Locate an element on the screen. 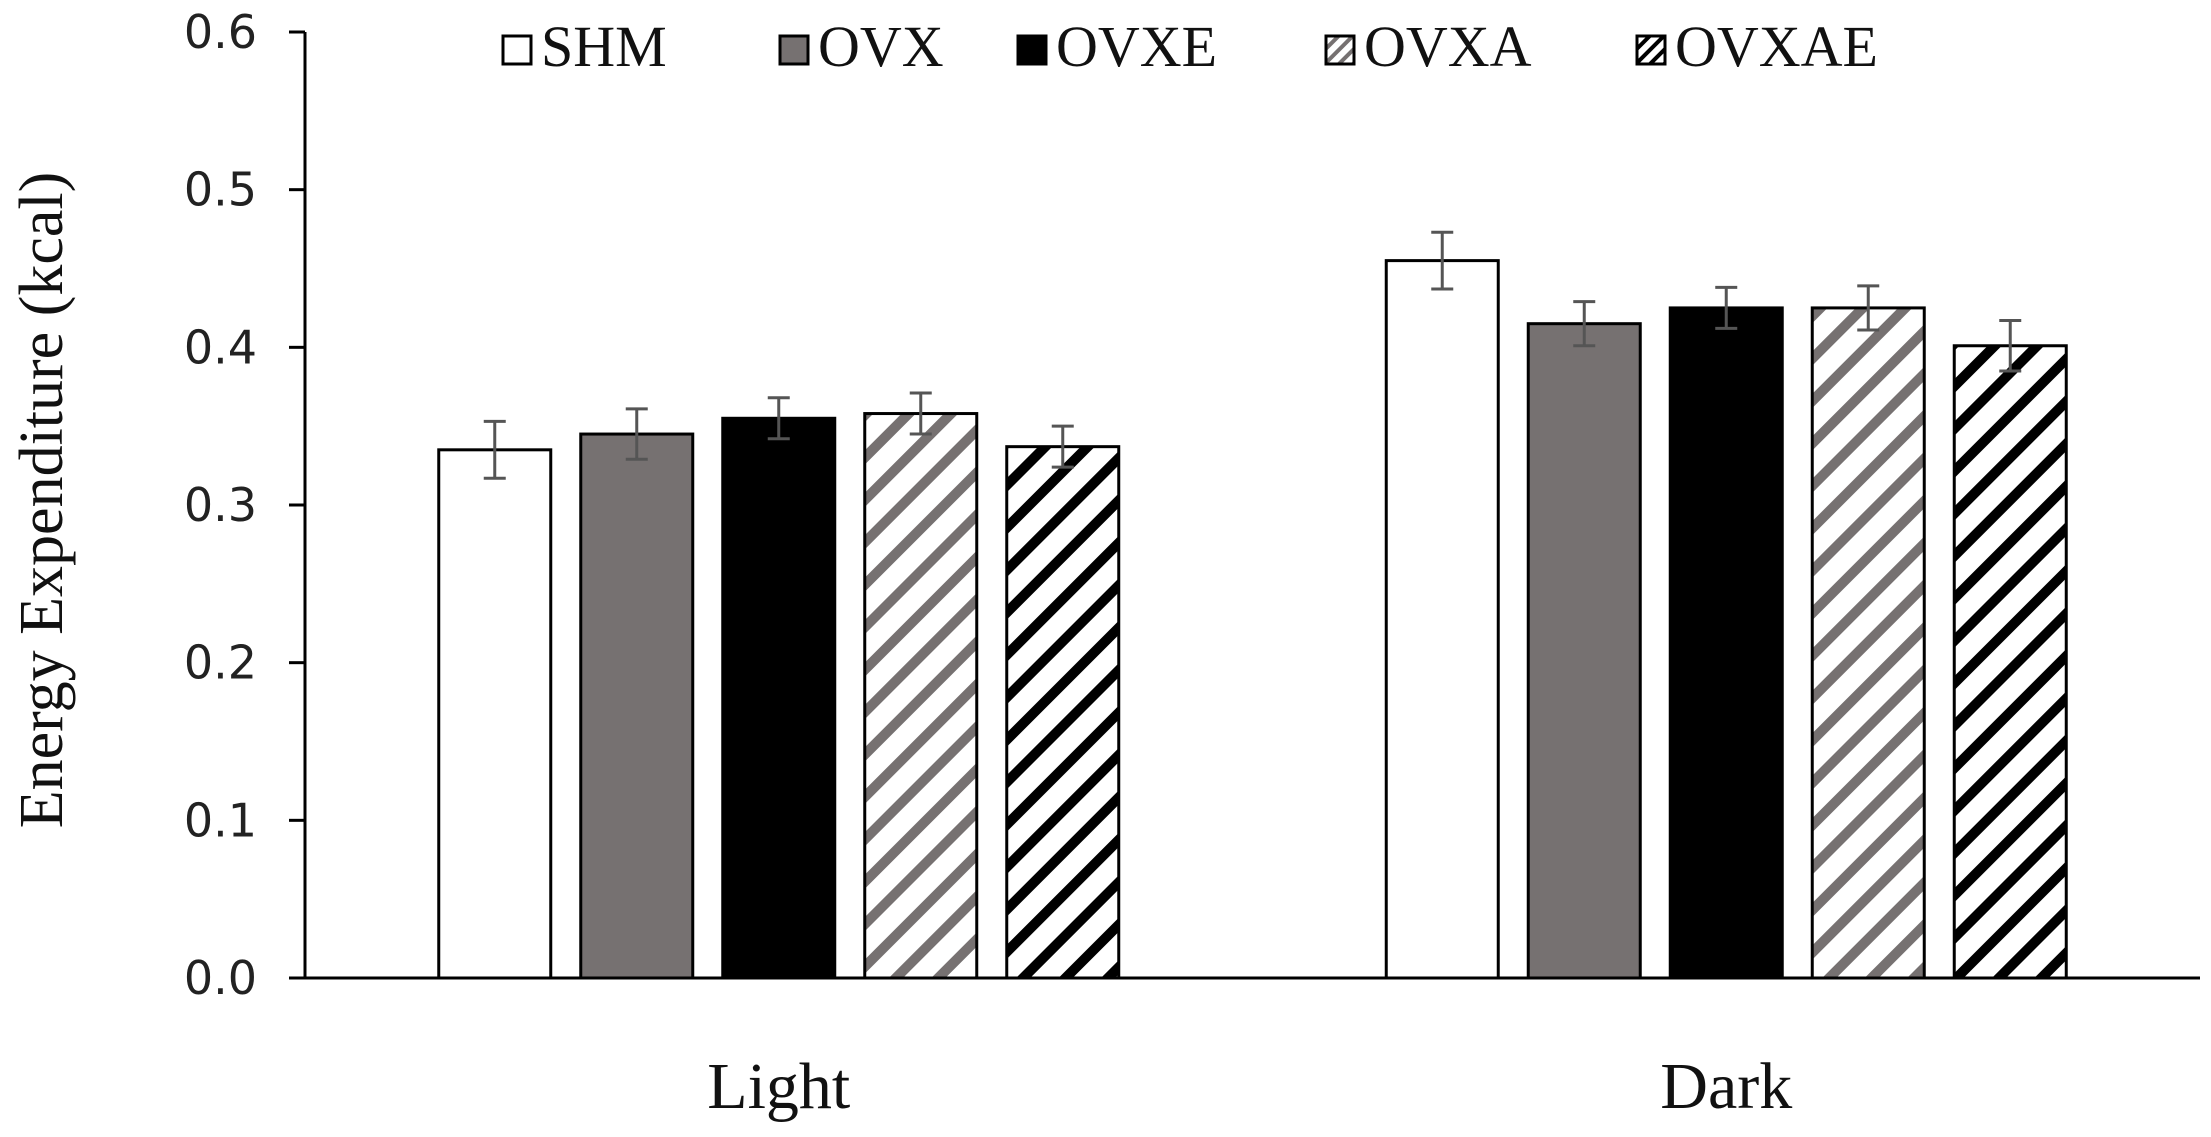  legend-label: OVXE is located at coordinates (1136, 46).